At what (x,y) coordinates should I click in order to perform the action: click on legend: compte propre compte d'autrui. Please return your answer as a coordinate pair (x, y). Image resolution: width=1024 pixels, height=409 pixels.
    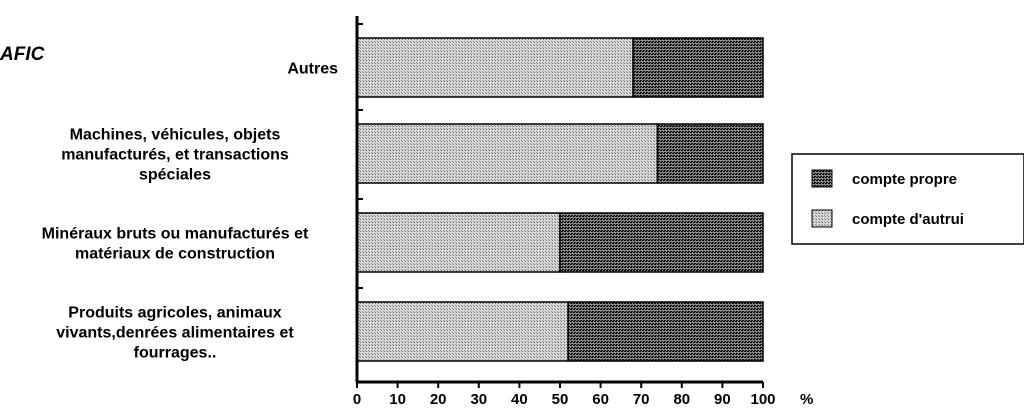
    Looking at the image, I should click on (907, 199).